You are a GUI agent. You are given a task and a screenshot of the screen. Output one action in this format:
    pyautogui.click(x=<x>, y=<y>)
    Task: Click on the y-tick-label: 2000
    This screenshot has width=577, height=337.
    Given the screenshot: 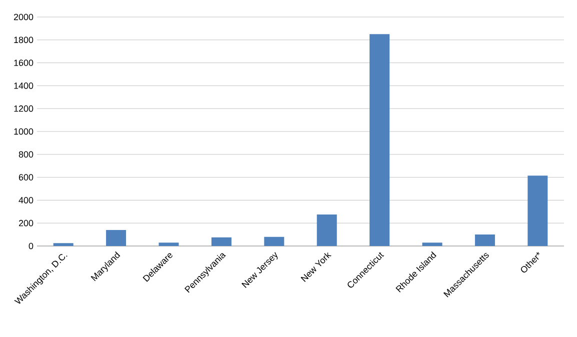 What is the action you would take?
    pyautogui.click(x=24, y=17)
    